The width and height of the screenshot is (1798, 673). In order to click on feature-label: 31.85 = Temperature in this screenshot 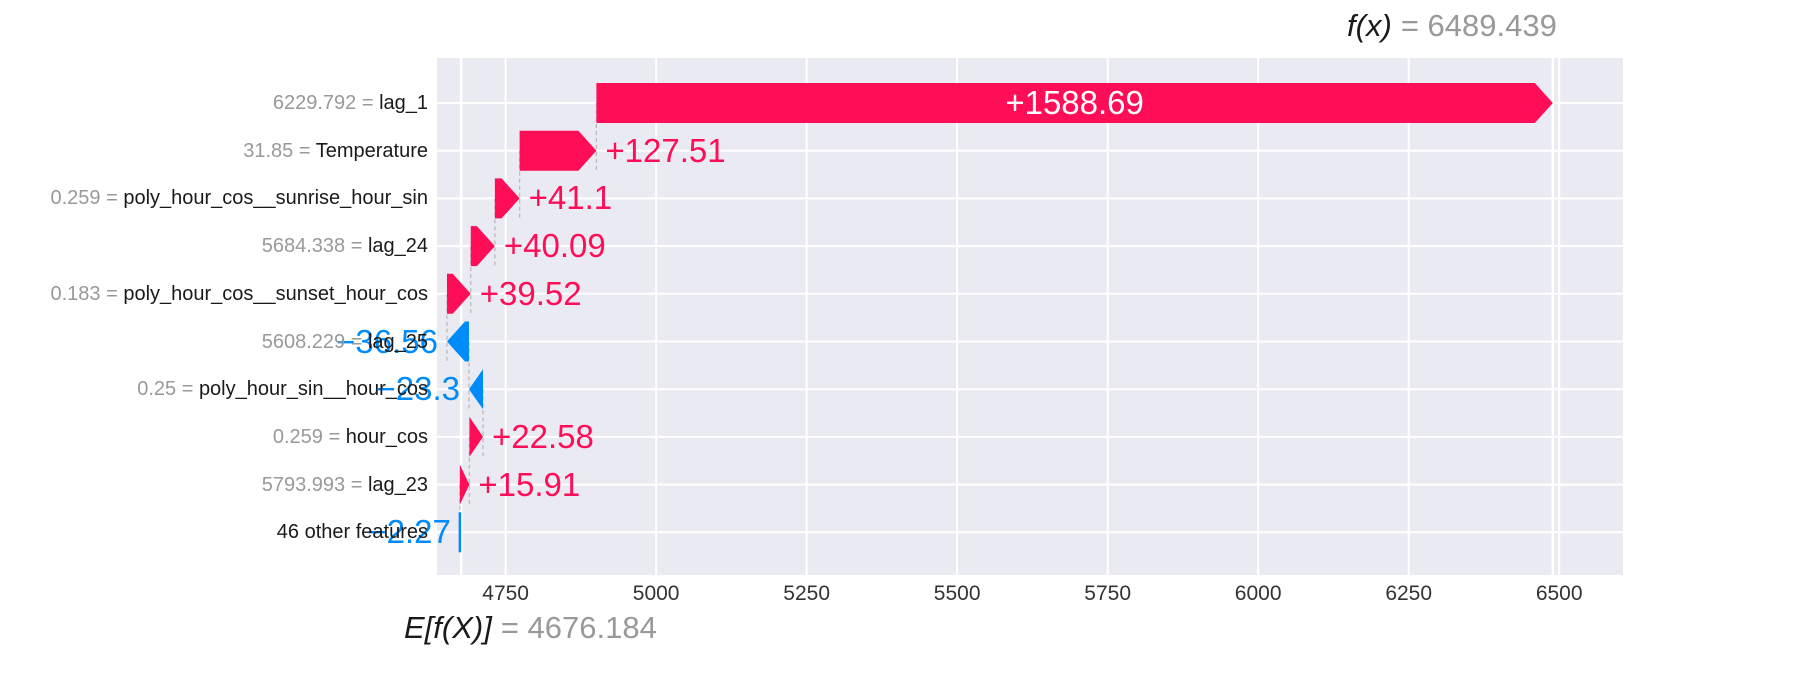, I will do `click(335, 150)`.